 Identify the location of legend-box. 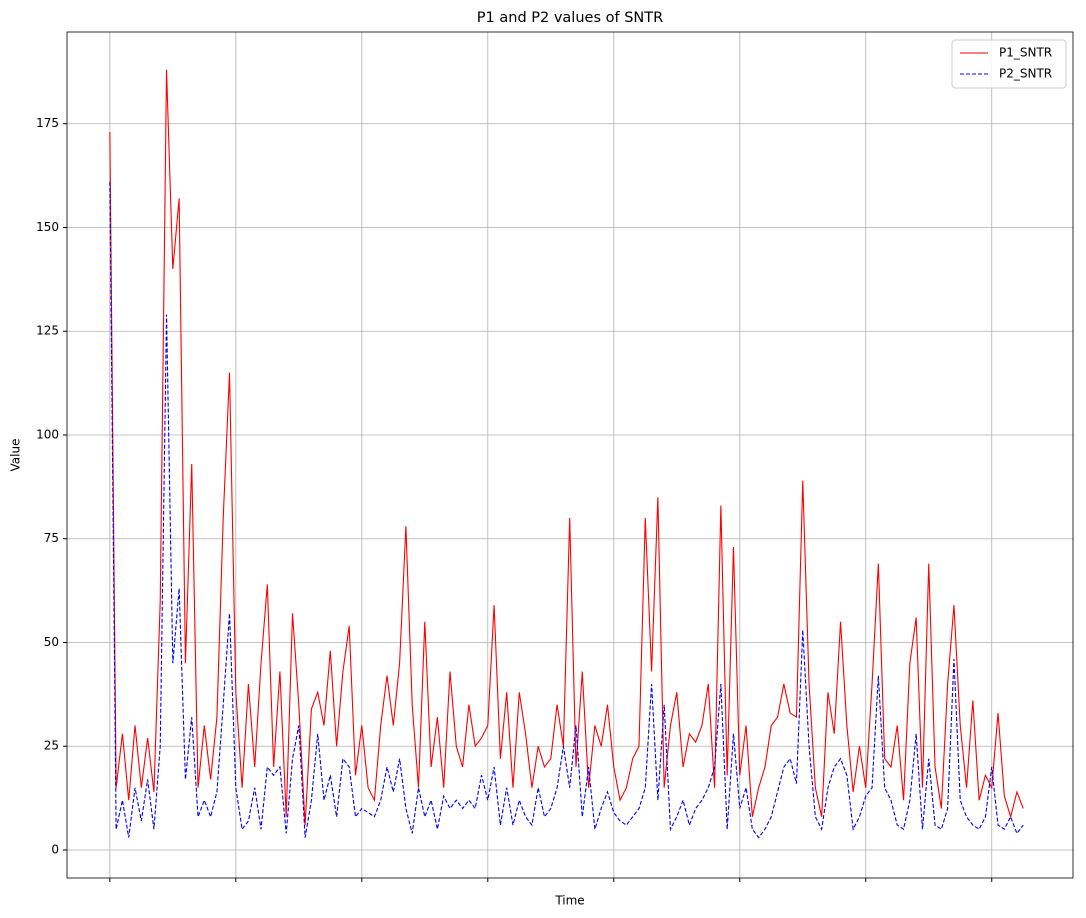
(1009, 64).